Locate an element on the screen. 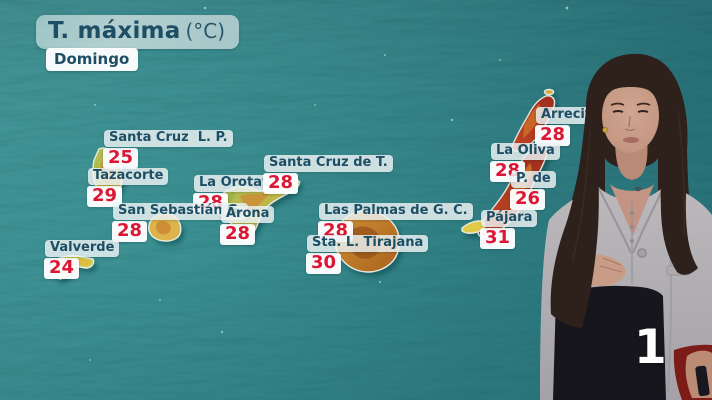 The width and height of the screenshot is (712, 400). station-name: Tazacorte is located at coordinates (128, 176).